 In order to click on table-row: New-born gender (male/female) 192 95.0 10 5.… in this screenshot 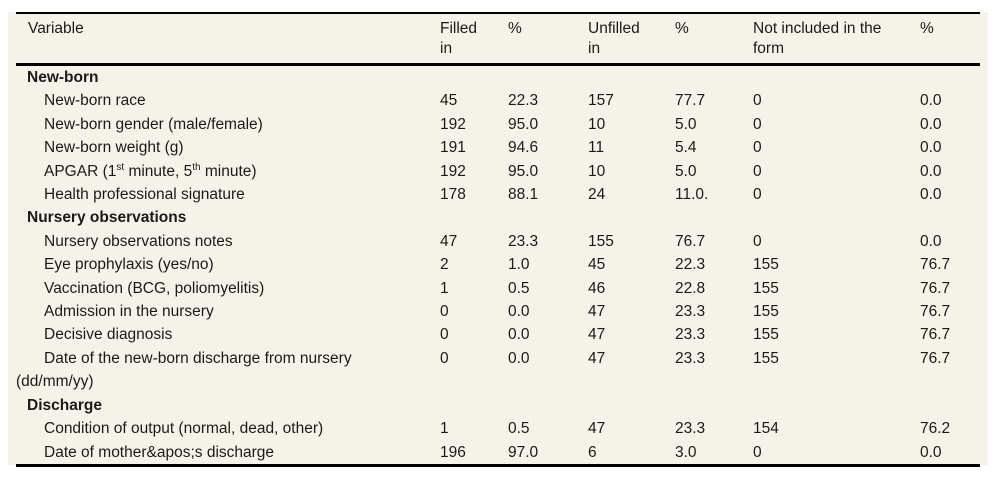, I will do `click(498, 124)`.